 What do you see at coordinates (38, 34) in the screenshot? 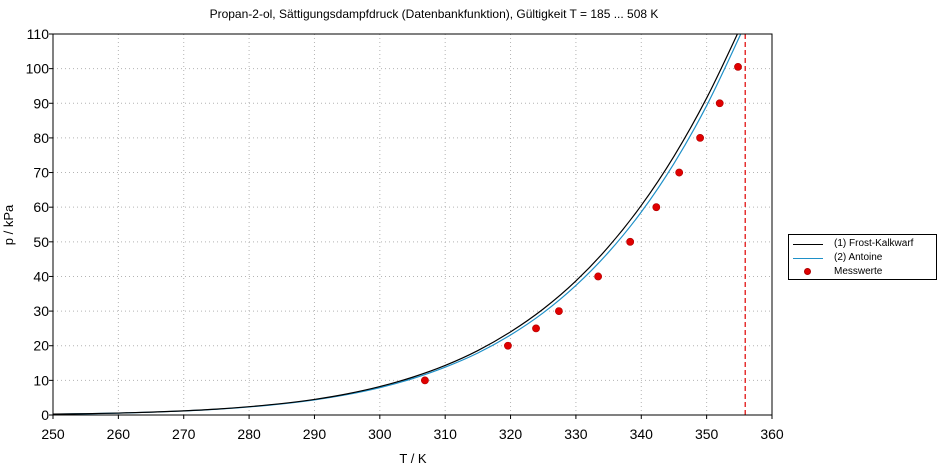
I see `y-tick-label: 110` at bounding box center [38, 34].